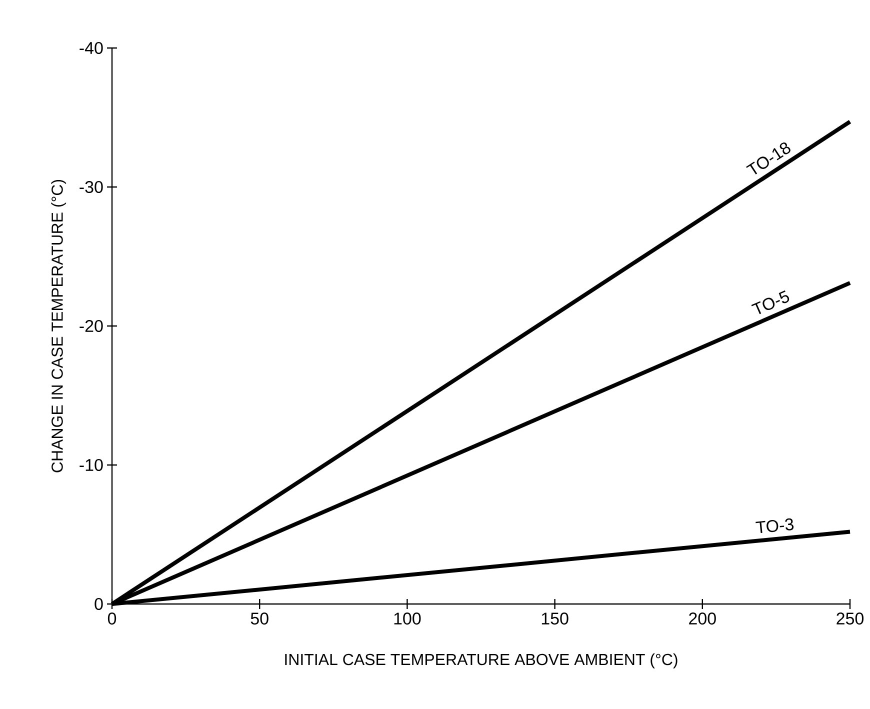 This screenshot has height=709, width=870. What do you see at coordinates (91, 48) in the screenshot?
I see `y-tick-label: -40` at bounding box center [91, 48].